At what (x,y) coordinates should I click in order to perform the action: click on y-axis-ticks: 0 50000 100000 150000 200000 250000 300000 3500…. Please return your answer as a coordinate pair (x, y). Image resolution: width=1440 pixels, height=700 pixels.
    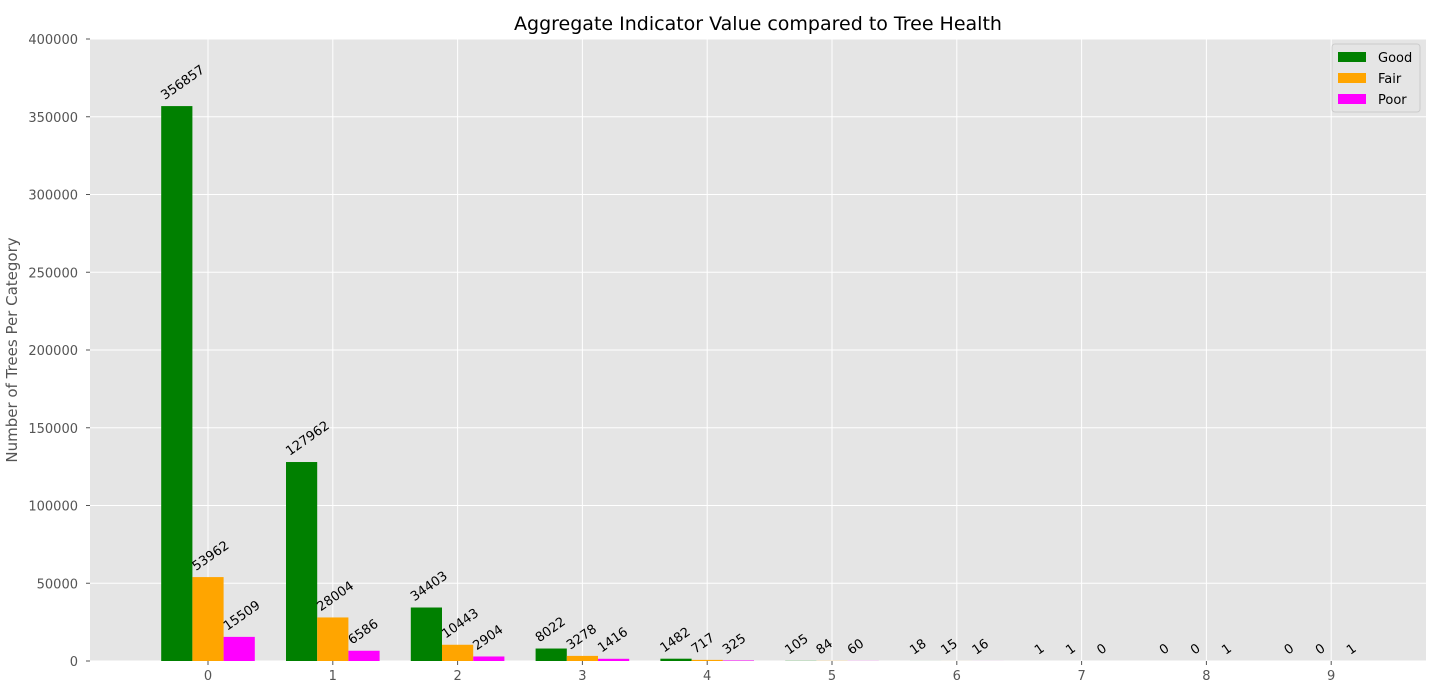
    Looking at the image, I should click on (59, 351).